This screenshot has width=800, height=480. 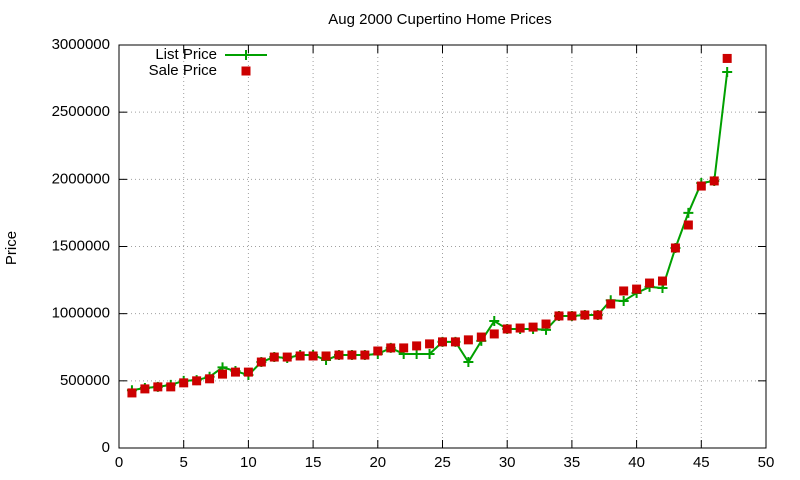 What do you see at coordinates (183, 70) in the screenshot?
I see `legend-label: Sale Price` at bounding box center [183, 70].